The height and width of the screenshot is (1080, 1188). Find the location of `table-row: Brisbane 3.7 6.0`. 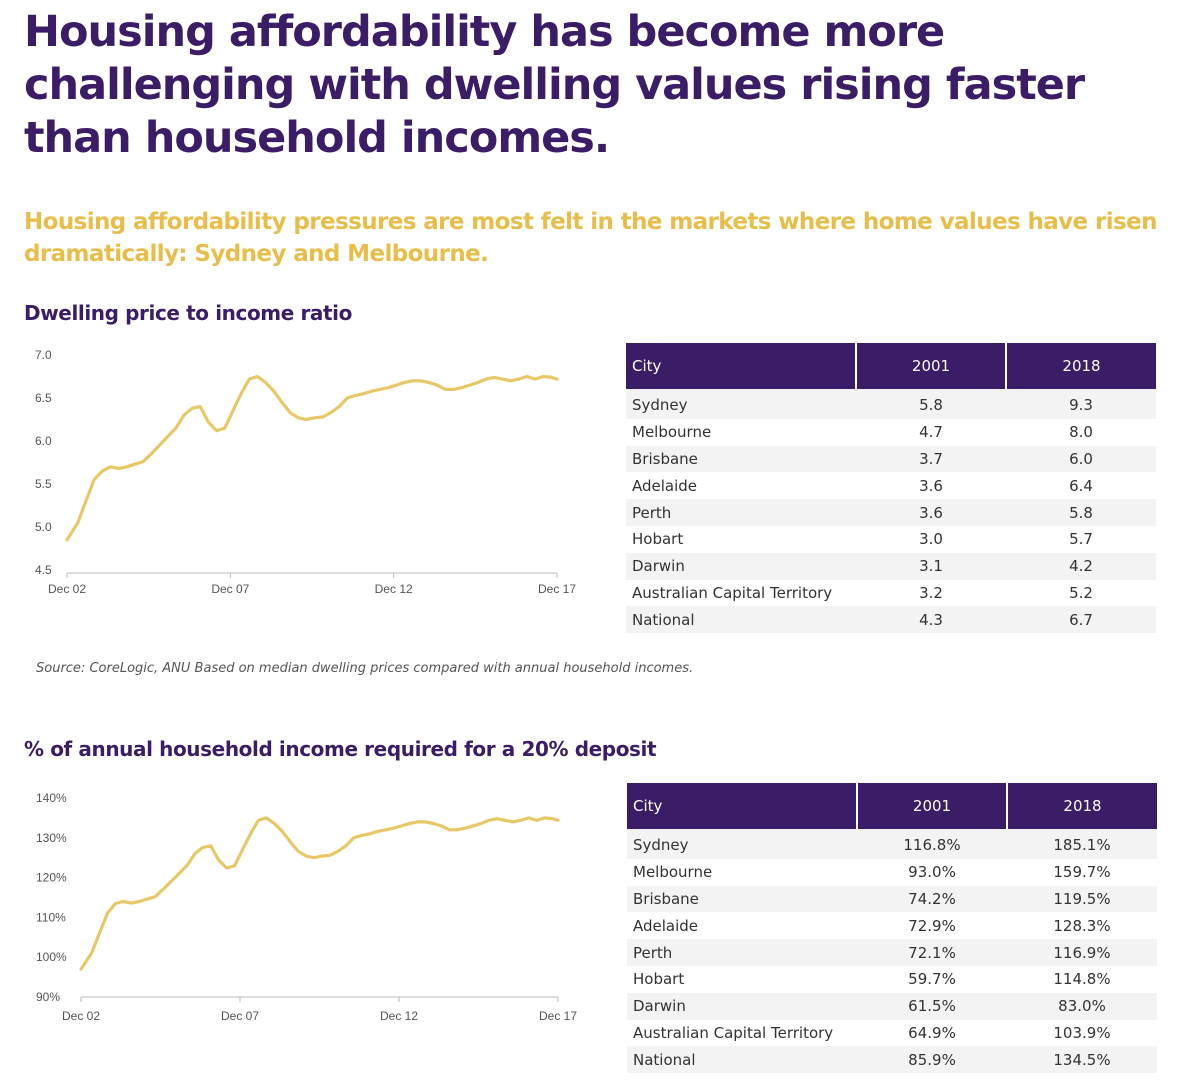

table-row: Brisbane 3.7 6.0 is located at coordinates (891, 459).